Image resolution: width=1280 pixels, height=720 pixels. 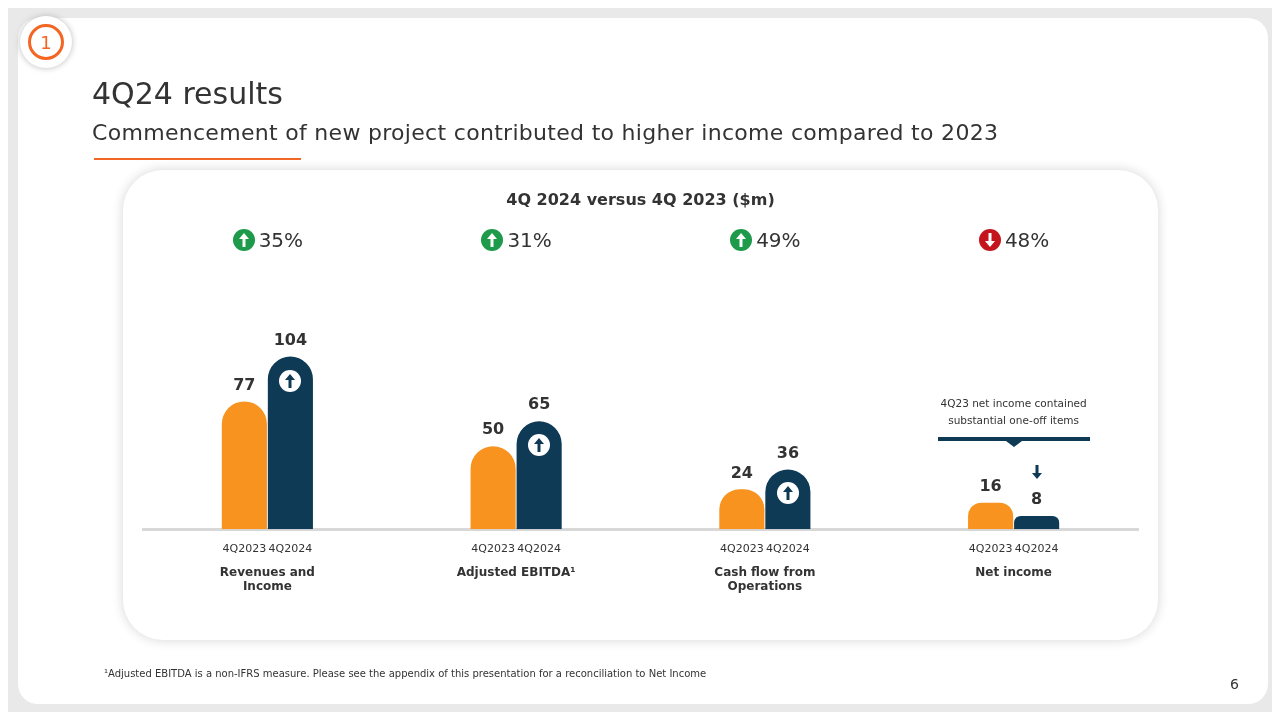 I want to click on data-label: 104, so click(x=290, y=339).